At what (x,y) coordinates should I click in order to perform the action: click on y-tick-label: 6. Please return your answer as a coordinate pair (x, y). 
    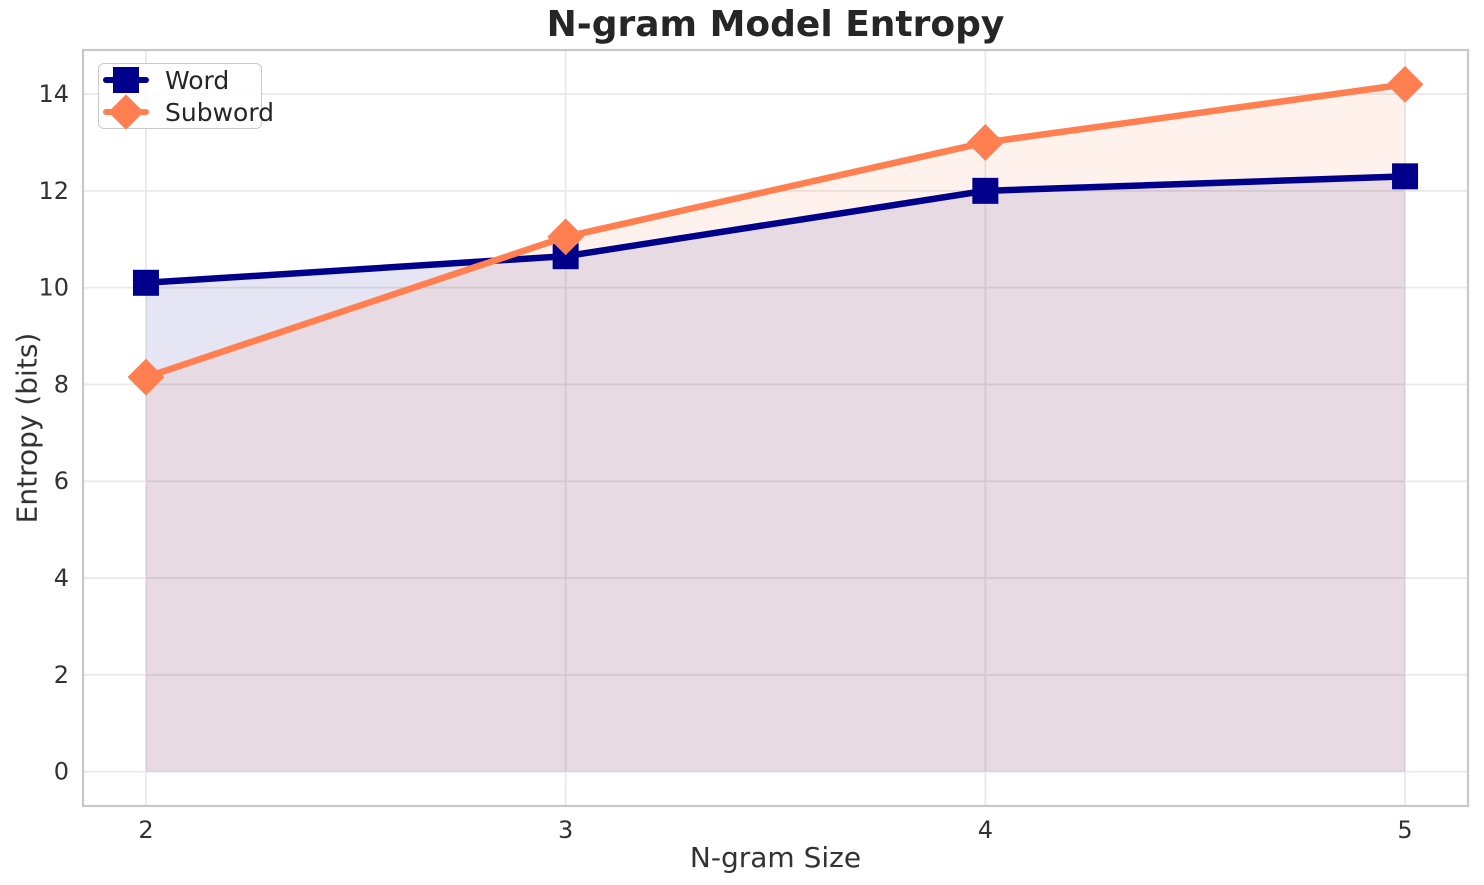
    Looking at the image, I should click on (61, 481).